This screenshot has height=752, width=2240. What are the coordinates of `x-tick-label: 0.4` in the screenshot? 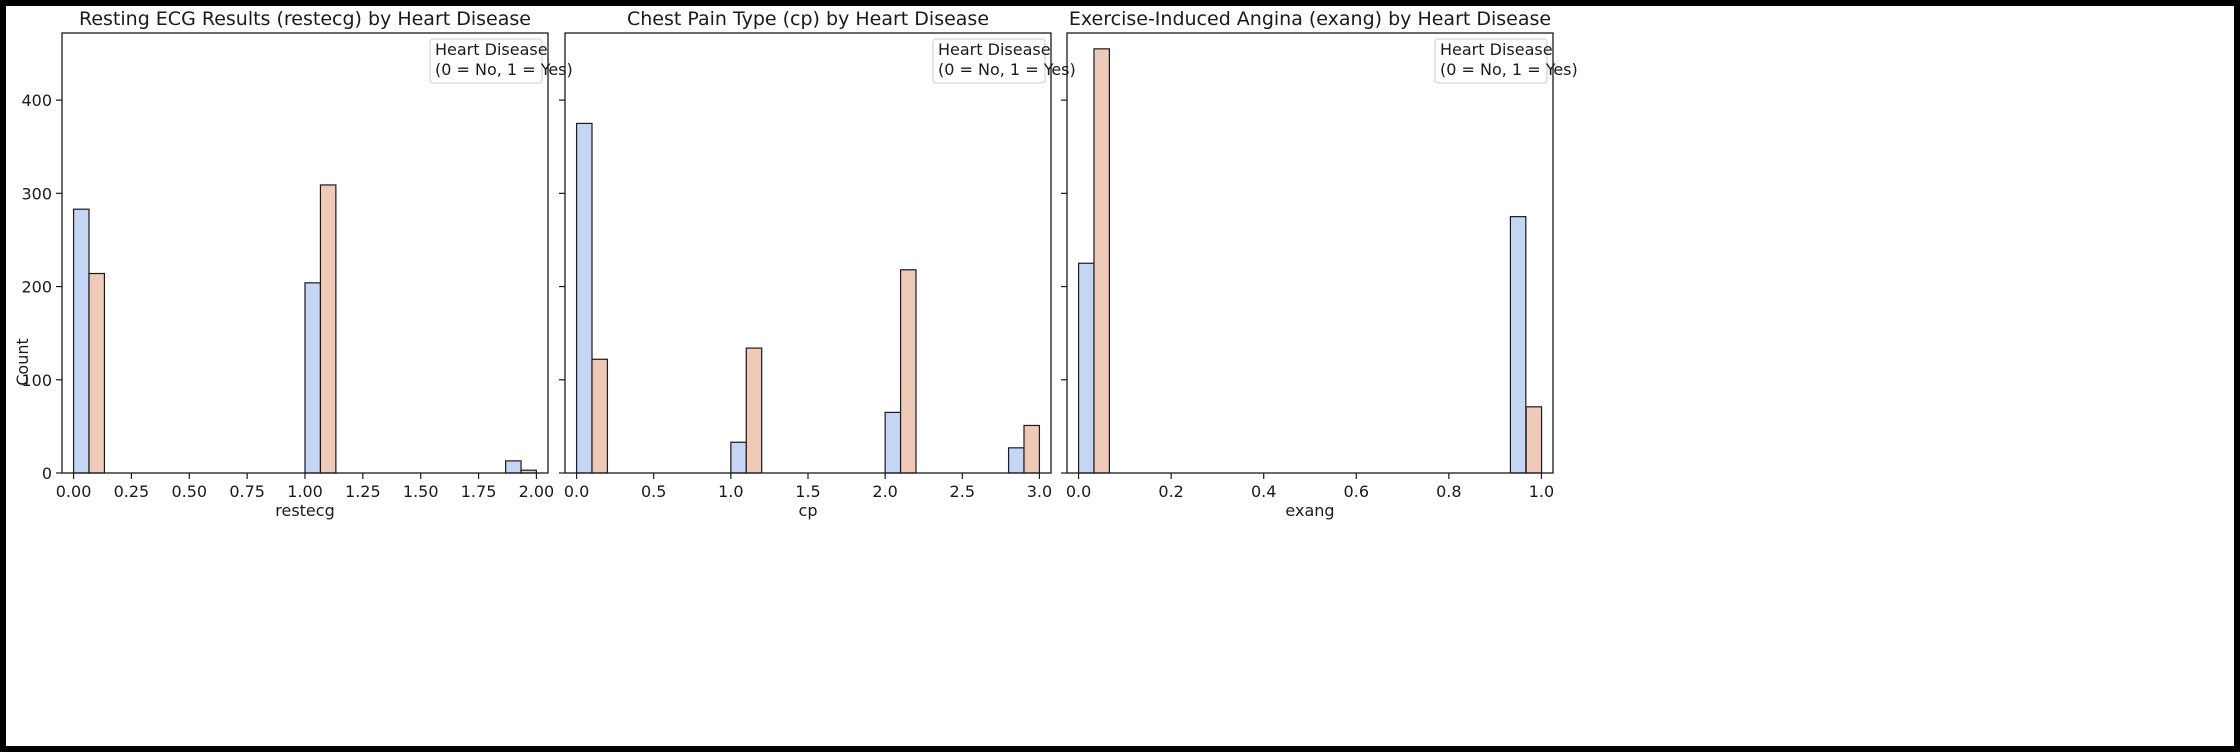 It's located at (1263, 491).